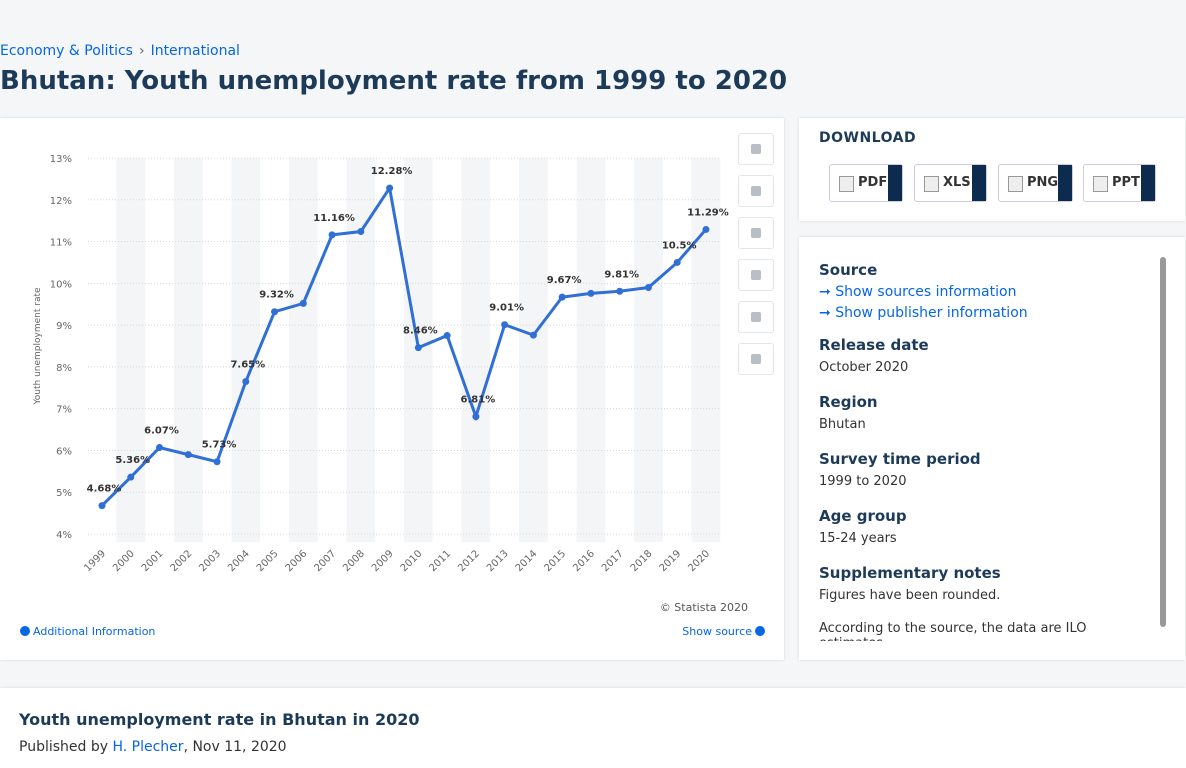 The width and height of the screenshot is (1186, 768). I want to click on x-tick-label: 2006, so click(297, 561).